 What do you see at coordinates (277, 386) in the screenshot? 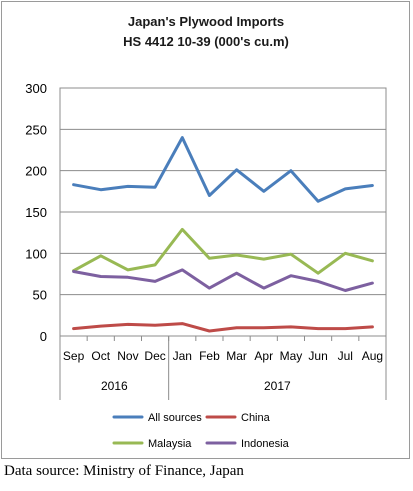
I see `year-label: 2017` at bounding box center [277, 386].